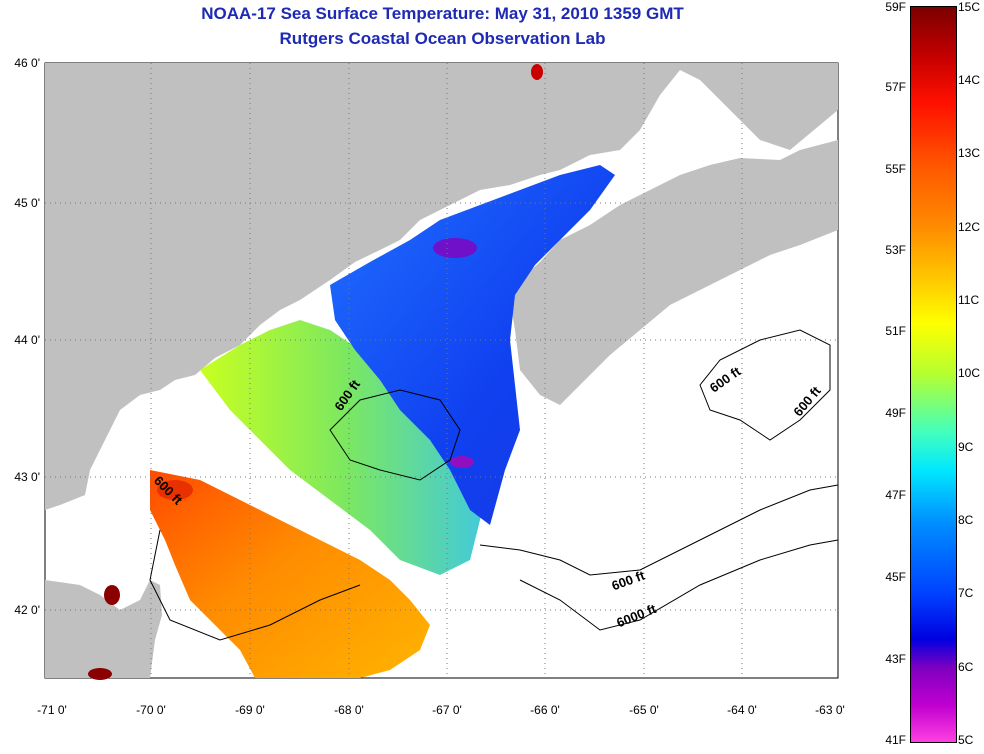 The height and width of the screenshot is (754, 984). What do you see at coordinates (895, 495) in the screenshot?
I see `colorbar-f-label: 47F` at bounding box center [895, 495].